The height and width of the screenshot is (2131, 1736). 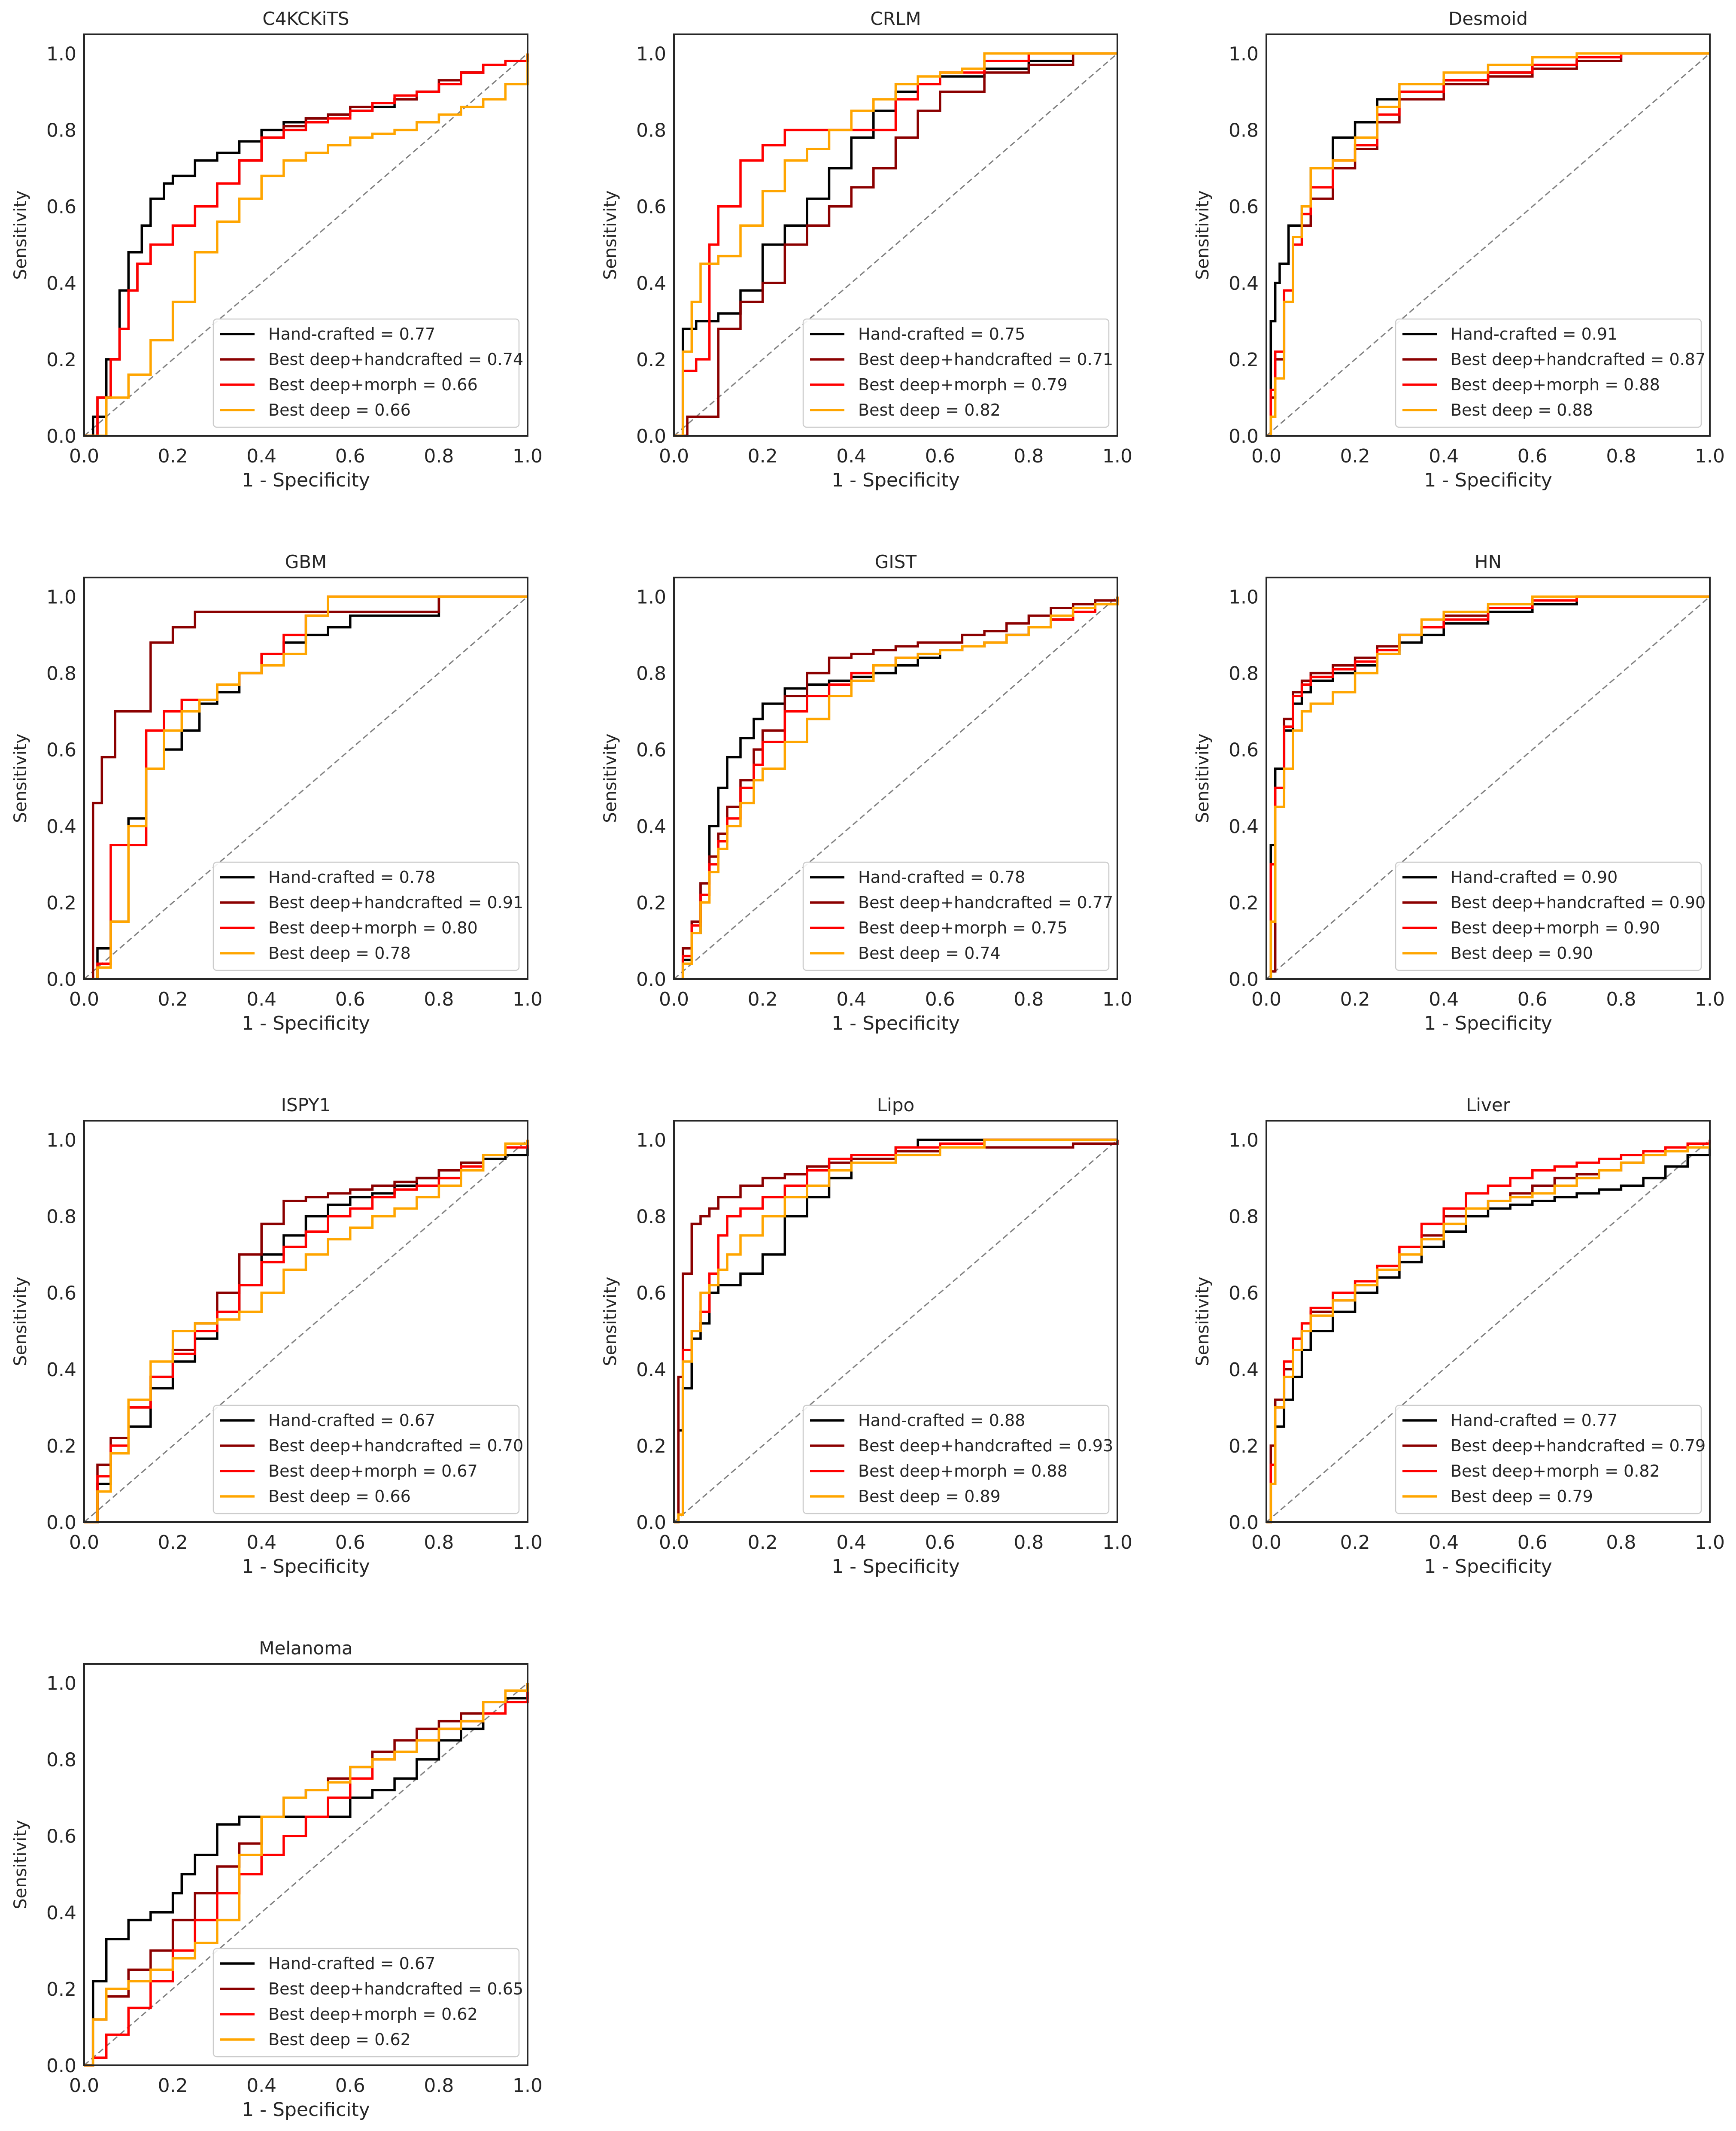 I want to click on legend-entry: Best deep+handcrafted = 0.93, so click(x=985, y=1445).